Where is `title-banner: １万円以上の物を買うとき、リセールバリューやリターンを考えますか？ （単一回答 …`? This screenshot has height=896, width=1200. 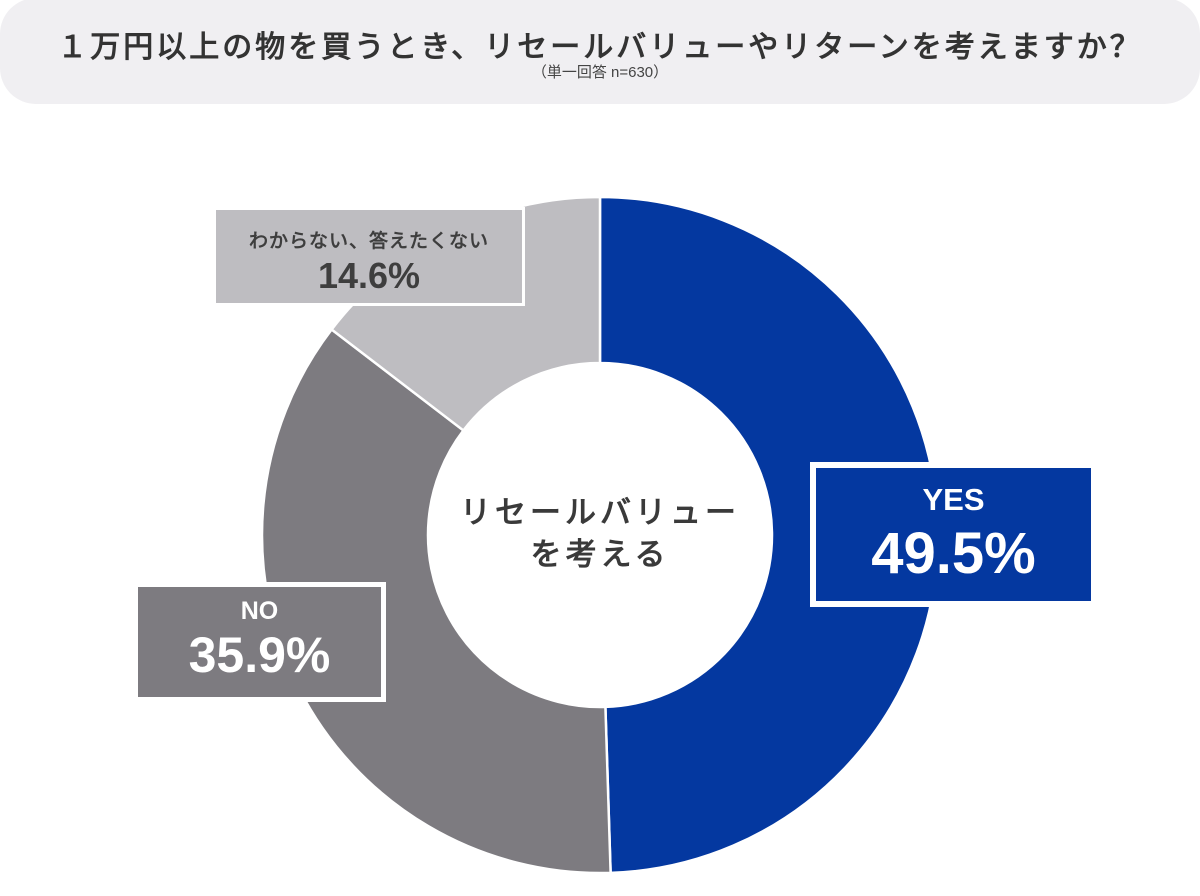
title-banner: １万円以上の物を買うとき、リセールバリューやリターンを考えますか？ （単一回答 … is located at coordinates (600, 52).